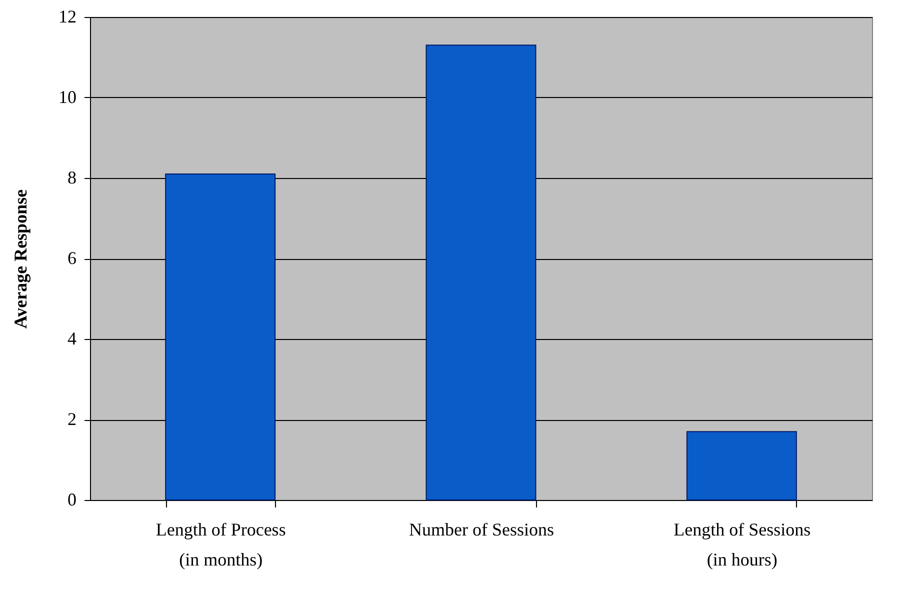  Describe the element at coordinates (742, 545) in the screenshot. I see `x-tick-label: Length of Sessions (in hours)` at that location.